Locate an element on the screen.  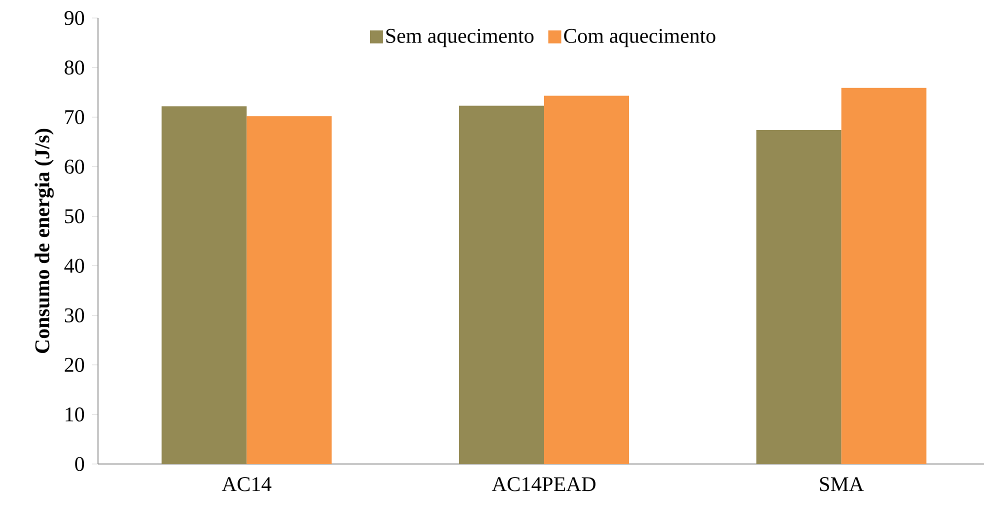
y-tick-label: 10 is located at coordinates (75, 414).